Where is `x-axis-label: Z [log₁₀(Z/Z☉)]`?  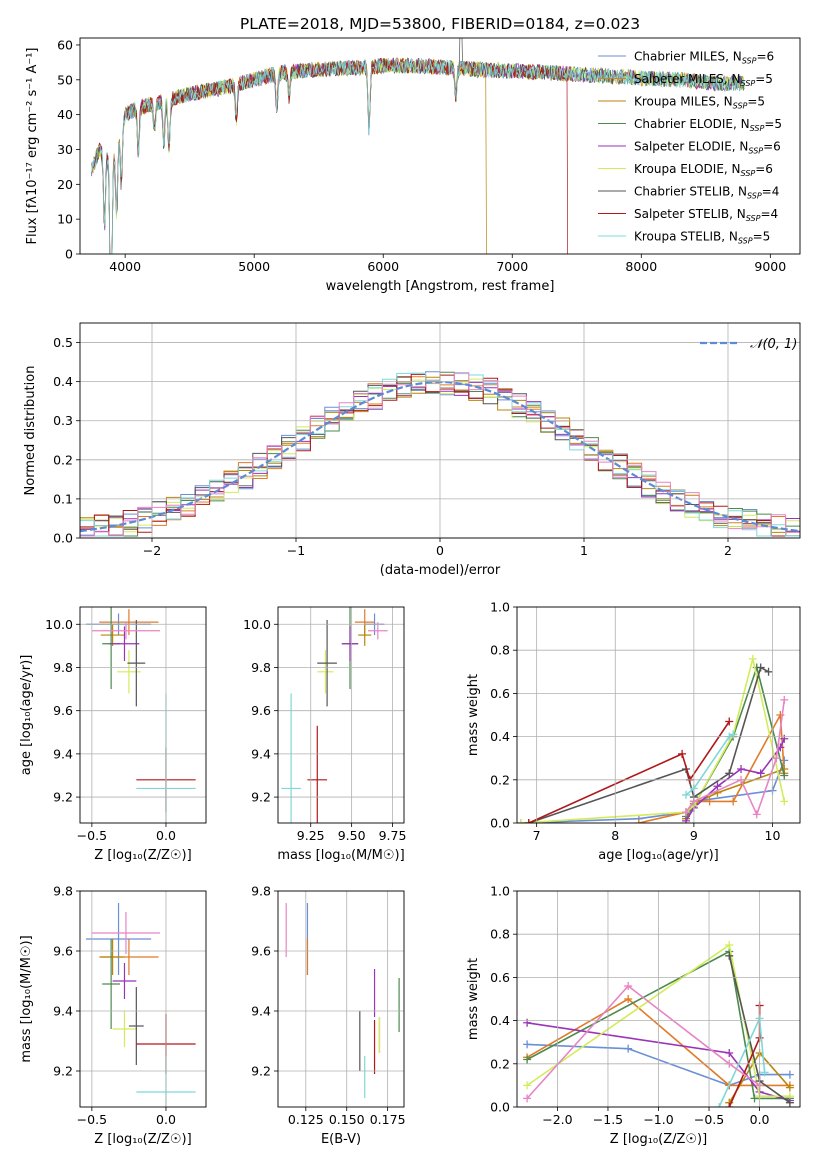
x-axis-label: Z [log₁₀(Z/Z☉)] is located at coordinates (658, 1139).